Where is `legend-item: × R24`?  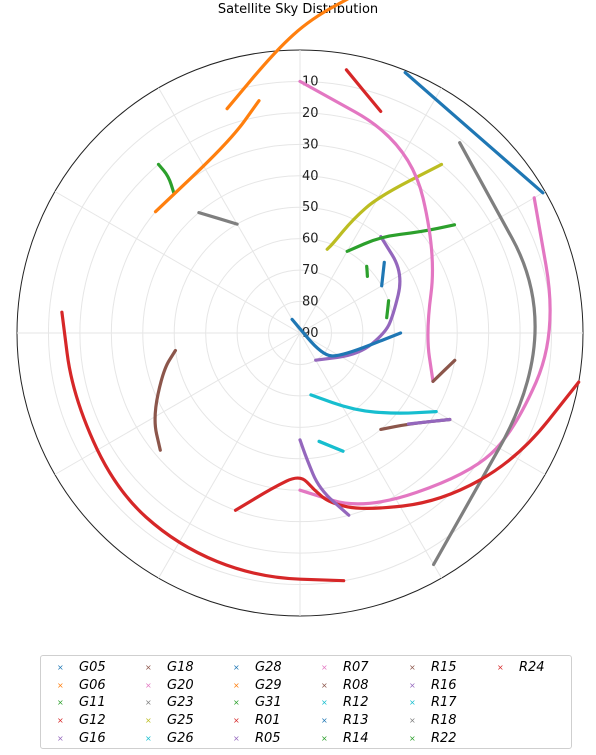 legend-item: × R24 is located at coordinates (537, 668).